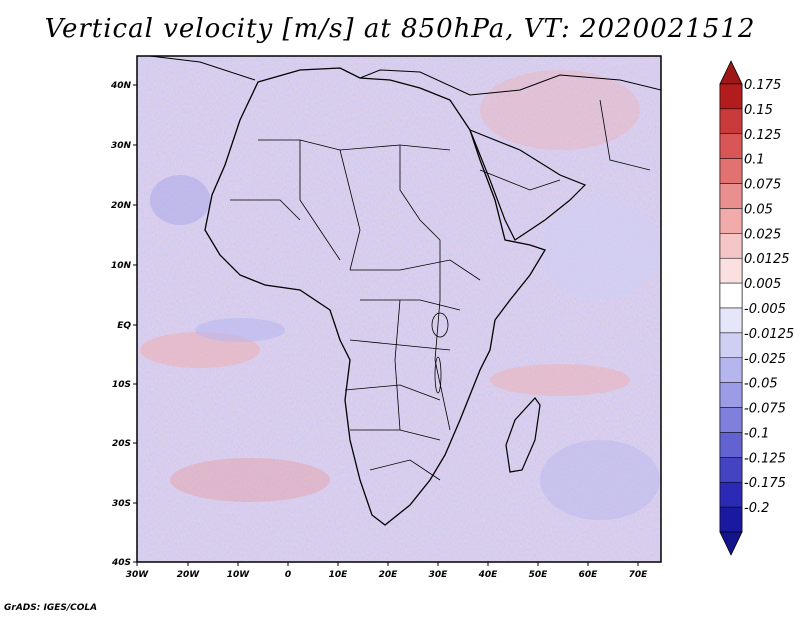  What do you see at coordinates (121, 563) in the screenshot?
I see `y-tick-label: 40S` at bounding box center [121, 563].